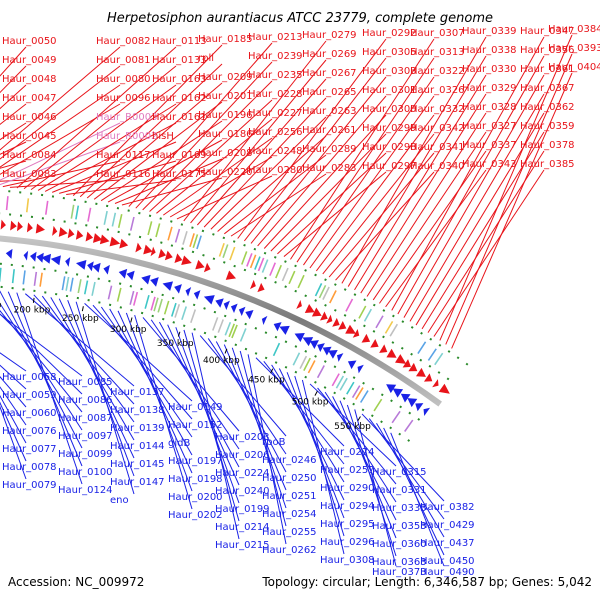  I want to click on reverse-gene-label: Haur_0145, so click(137, 464).